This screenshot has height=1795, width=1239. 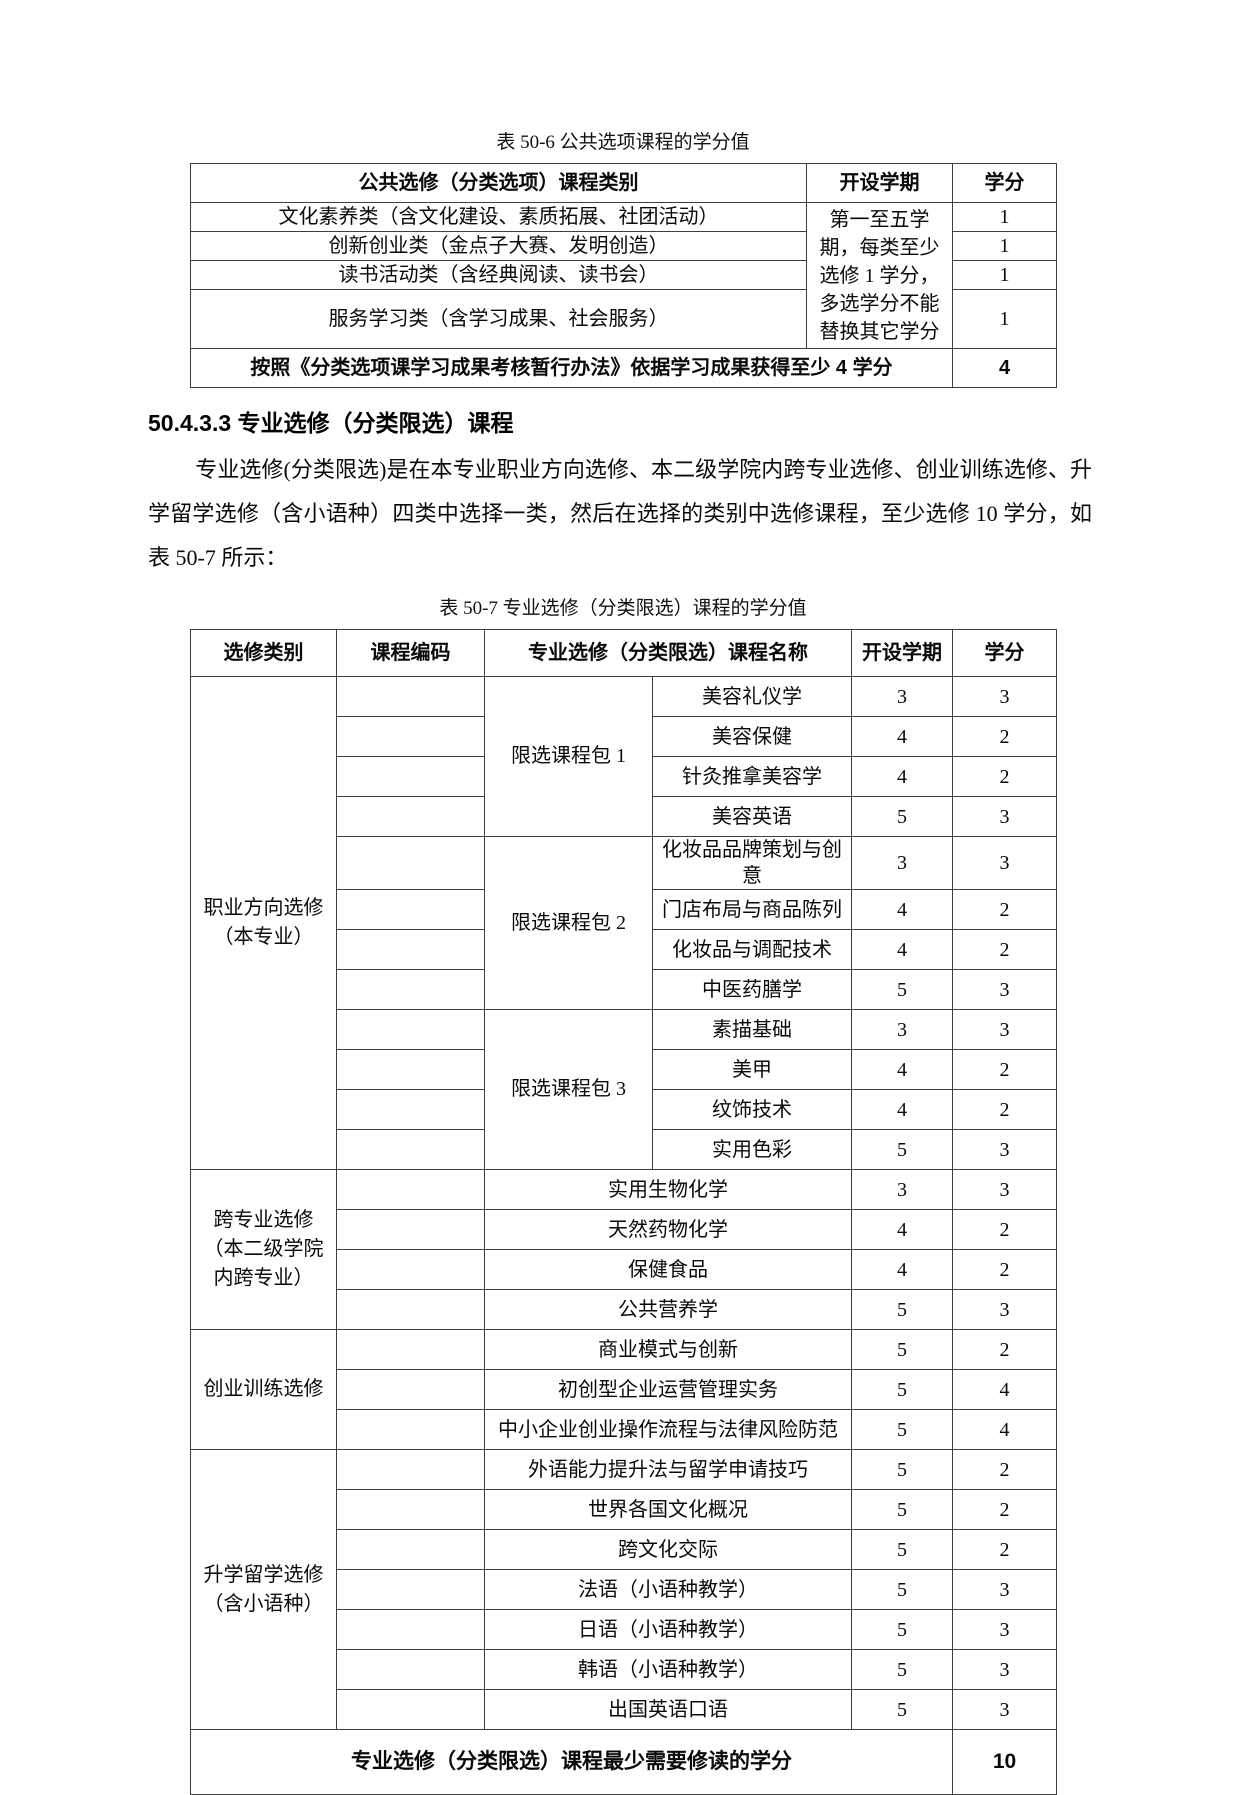 What do you see at coordinates (1004, 183) in the screenshot?
I see `column-header-credit: 学分` at bounding box center [1004, 183].